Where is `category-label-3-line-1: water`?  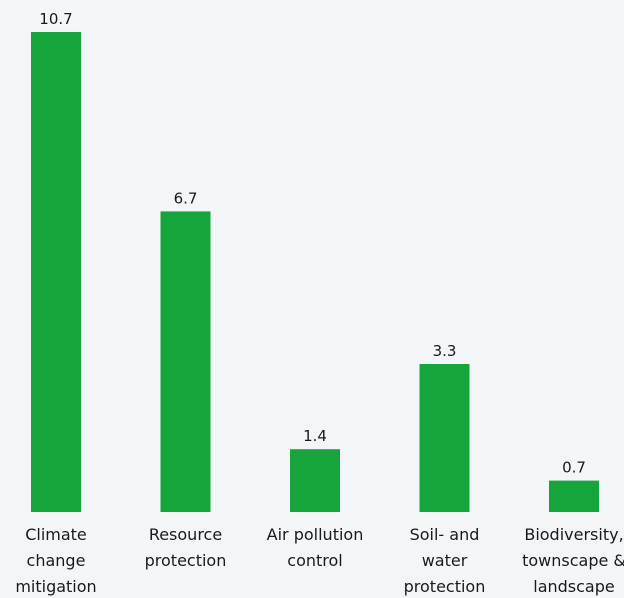
category-label-3-line-1: water is located at coordinates (445, 560).